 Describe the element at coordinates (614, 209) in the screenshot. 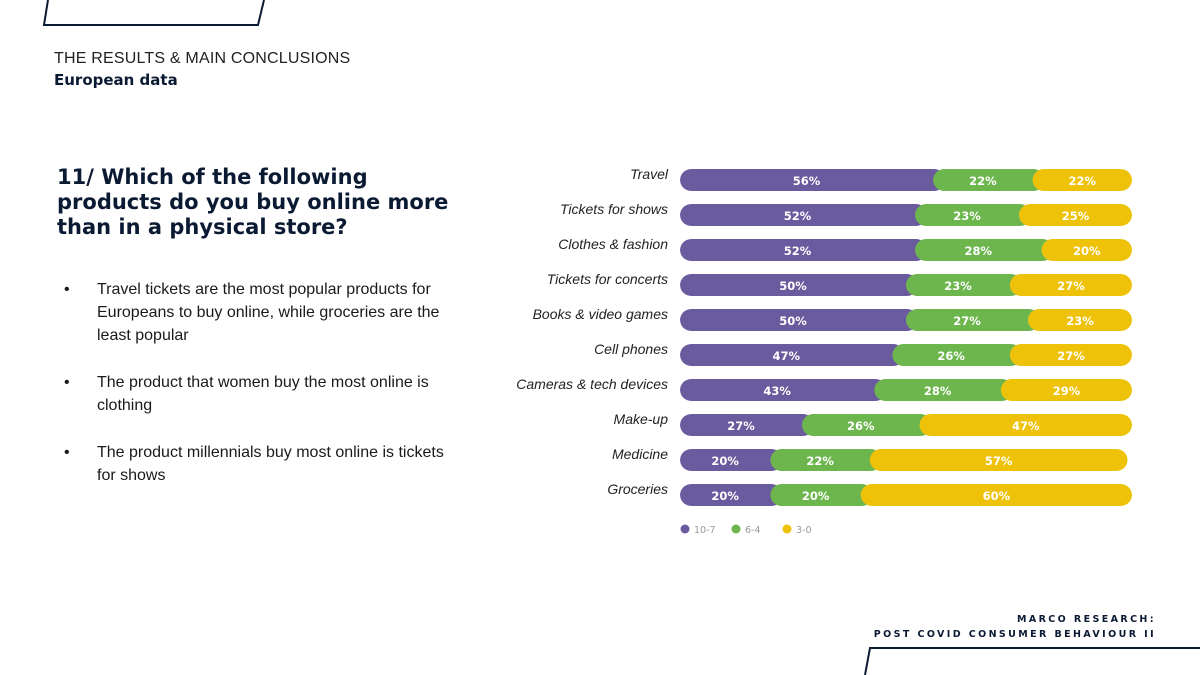

I see `category-label: Tickets for shows` at that location.